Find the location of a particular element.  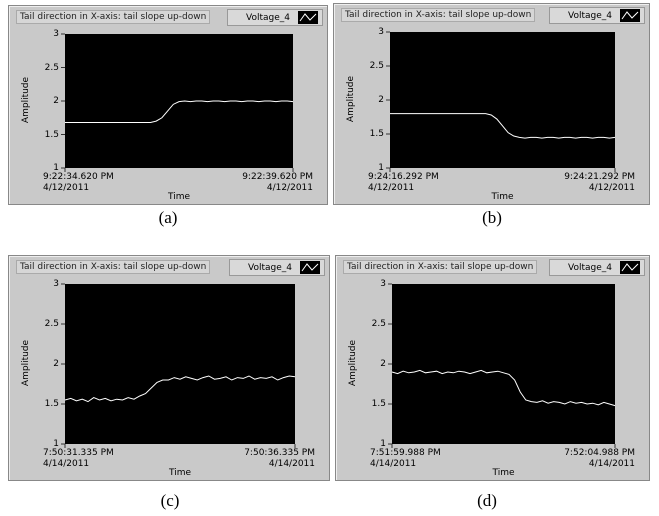

x-tick-label: 9:24:16.292 PM 4/12/2011 is located at coordinates (403, 182).